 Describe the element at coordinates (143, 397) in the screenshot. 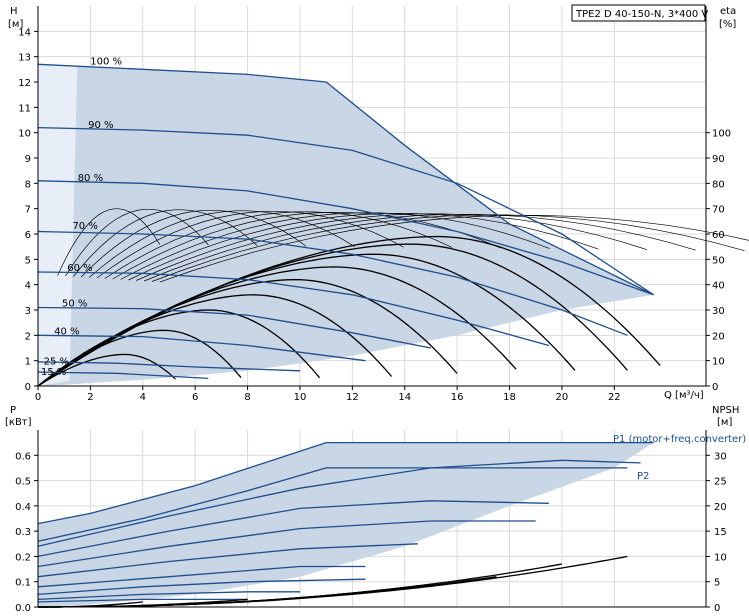

I see `x-tick-label: 4` at that location.